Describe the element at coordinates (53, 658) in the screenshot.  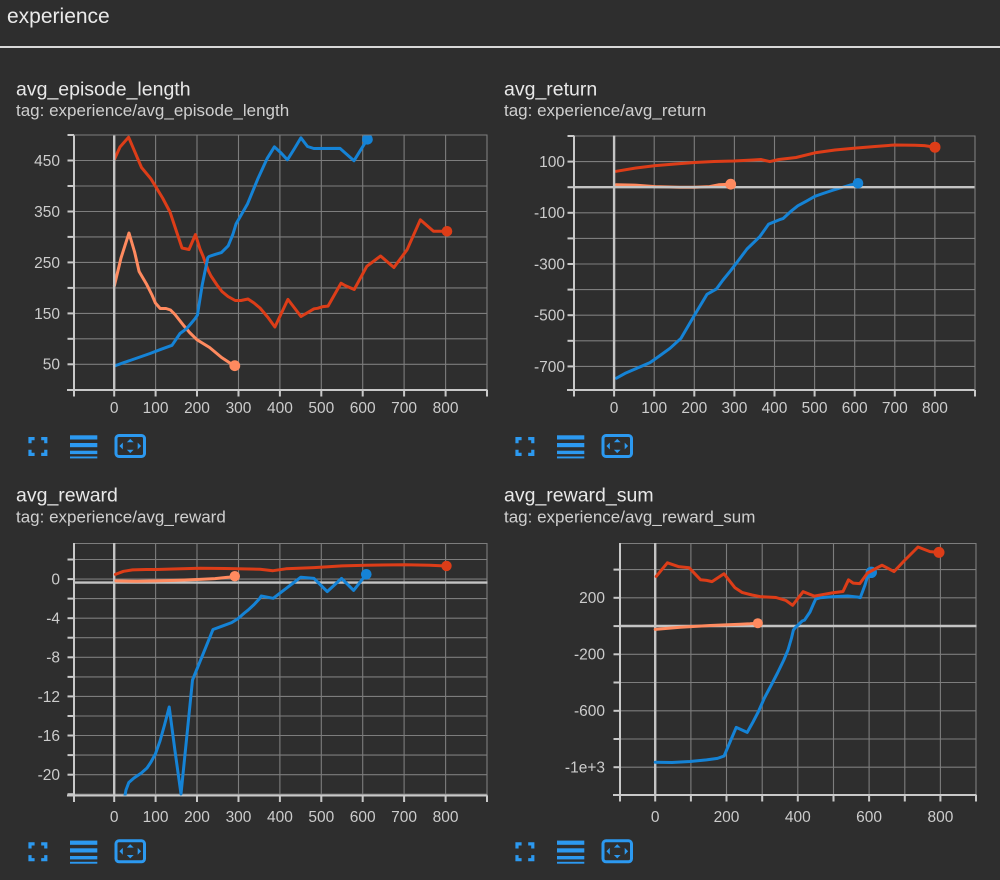
I see `svg-text: -8` at that location.